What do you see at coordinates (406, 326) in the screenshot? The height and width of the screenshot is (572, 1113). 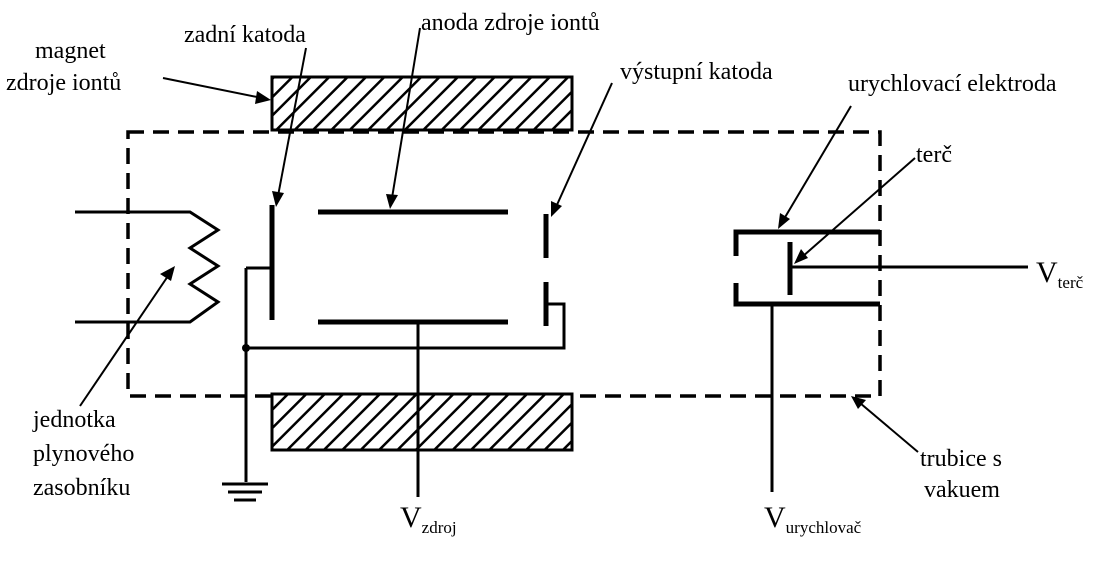 I see `exit-cathode-wire` at bounding box center [406, 326].